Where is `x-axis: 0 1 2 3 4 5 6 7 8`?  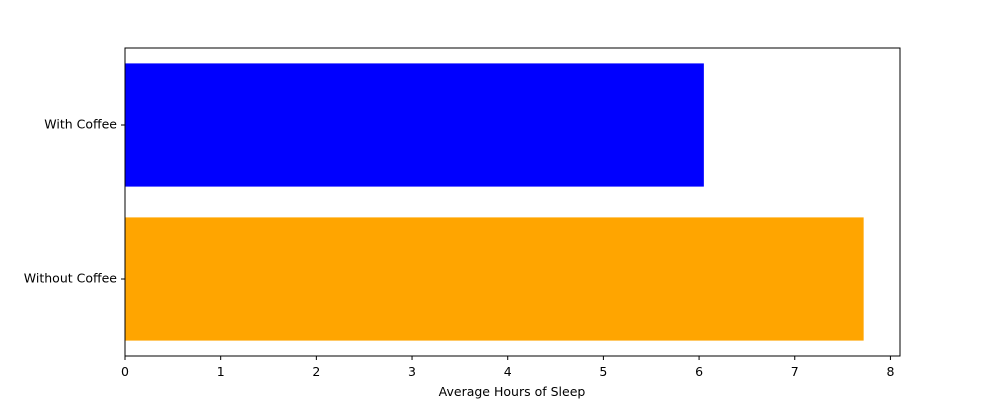
x-axis: 0 1 2 3 4 5 6 7 8 is located at coordinates (507, 367).